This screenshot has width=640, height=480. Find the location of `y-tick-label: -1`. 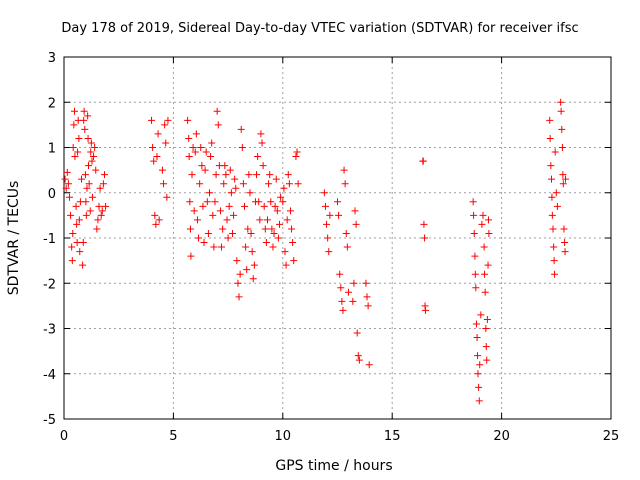

y-tick-label: -1 is located at coordinates (49, 239).